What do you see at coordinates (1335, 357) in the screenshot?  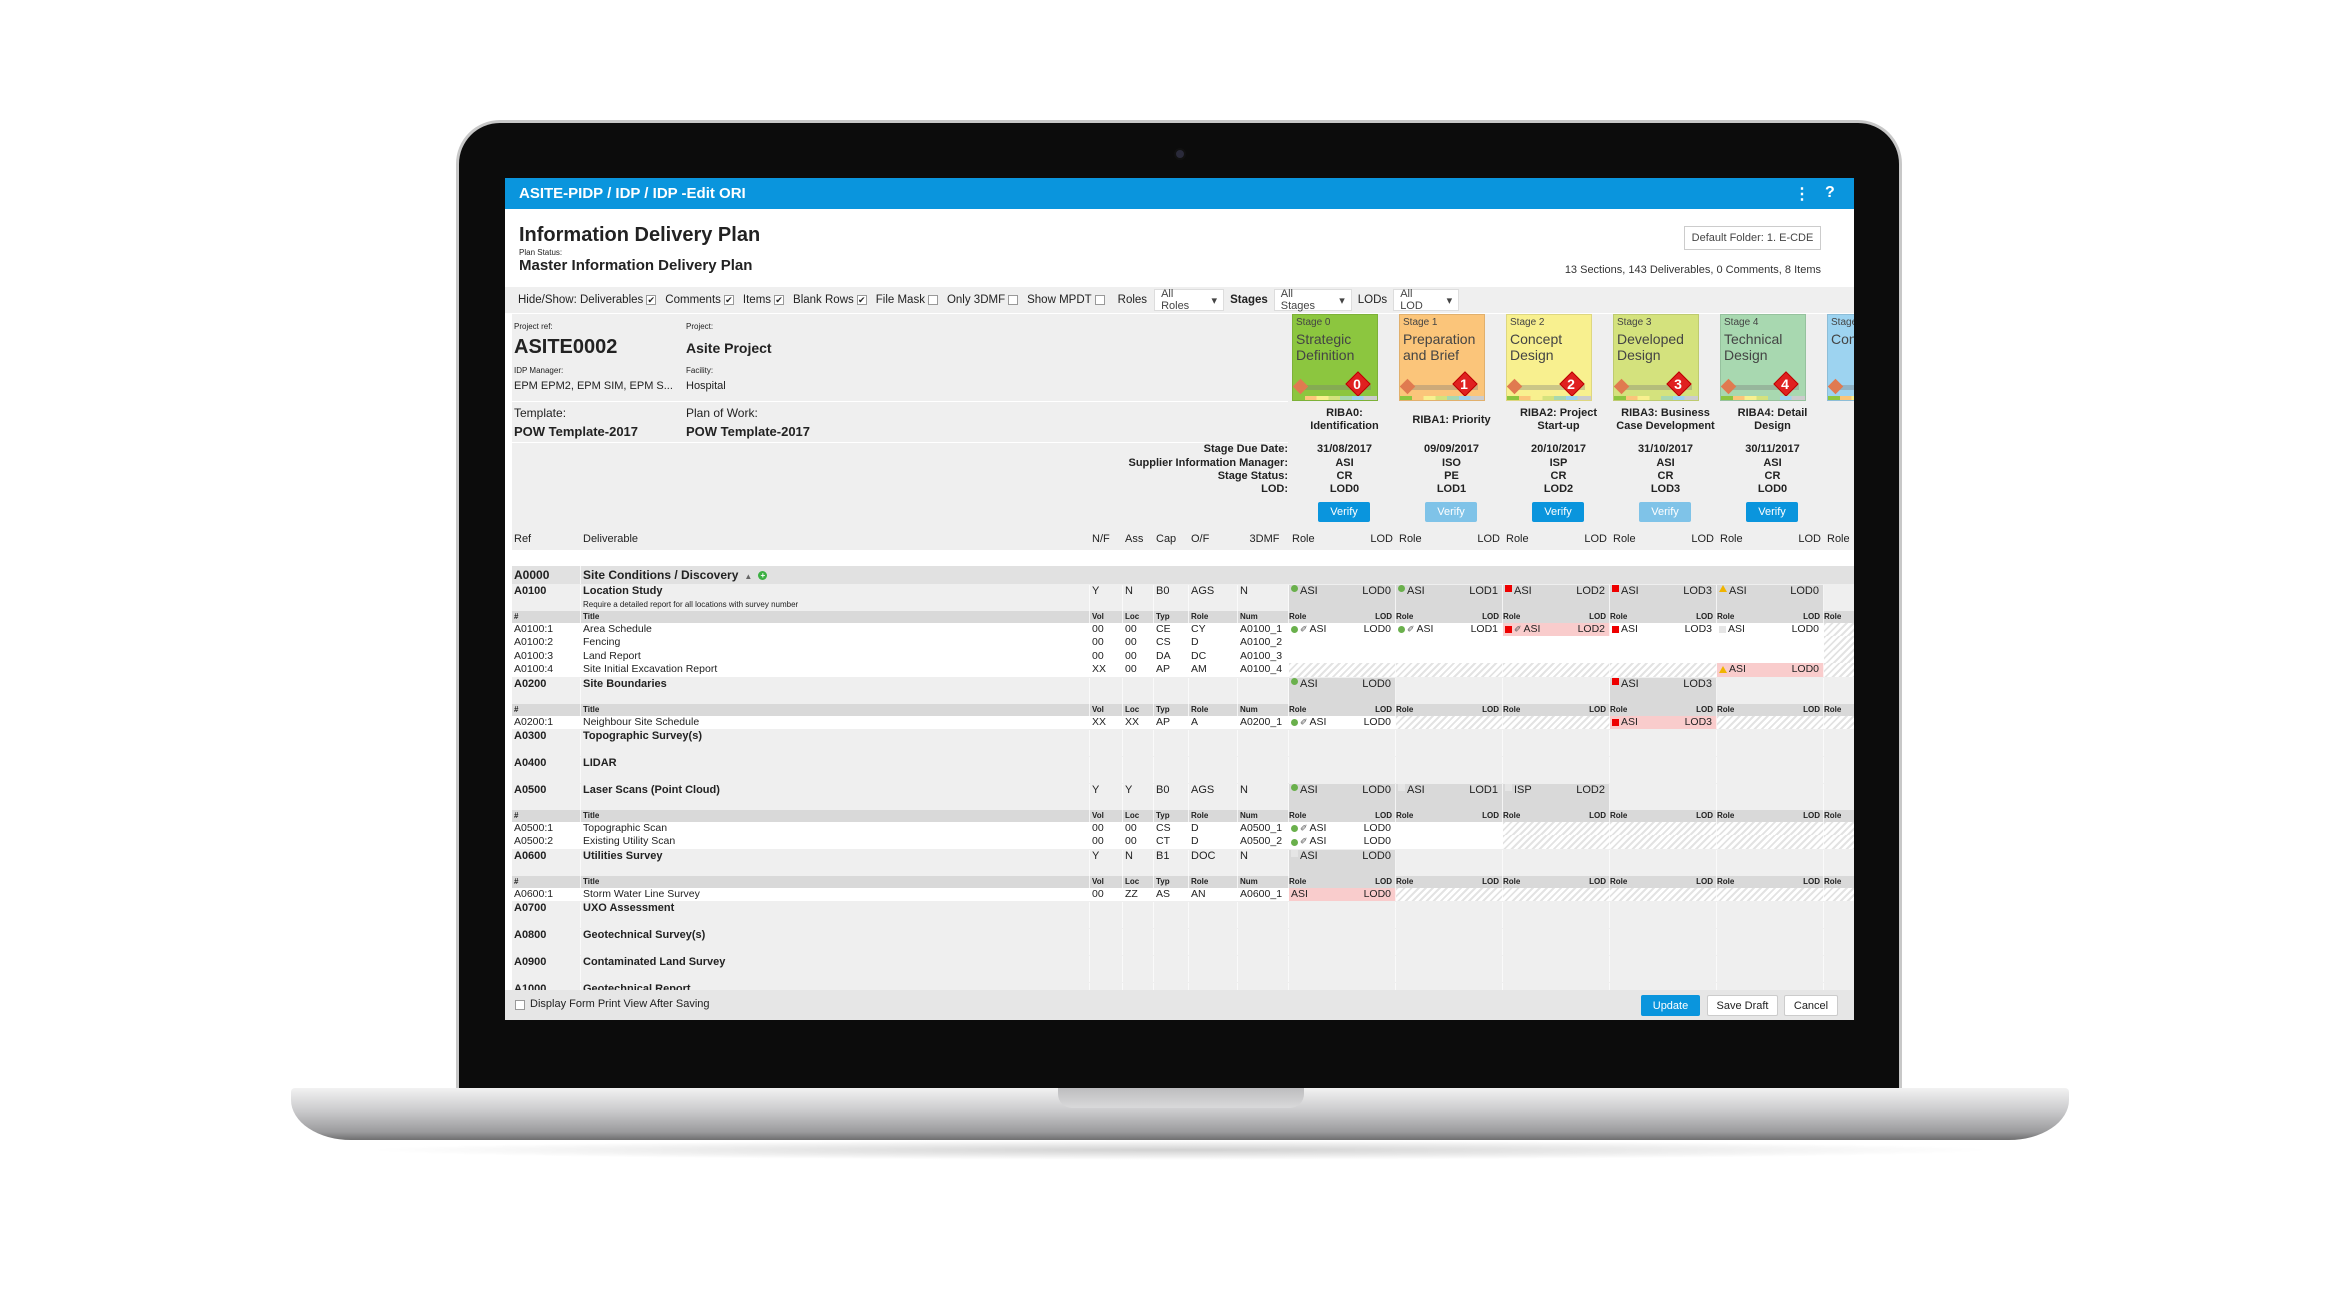 I see `stage-card: Stage 0 Strategic Definition 0` at bounding box center [1335, 357].